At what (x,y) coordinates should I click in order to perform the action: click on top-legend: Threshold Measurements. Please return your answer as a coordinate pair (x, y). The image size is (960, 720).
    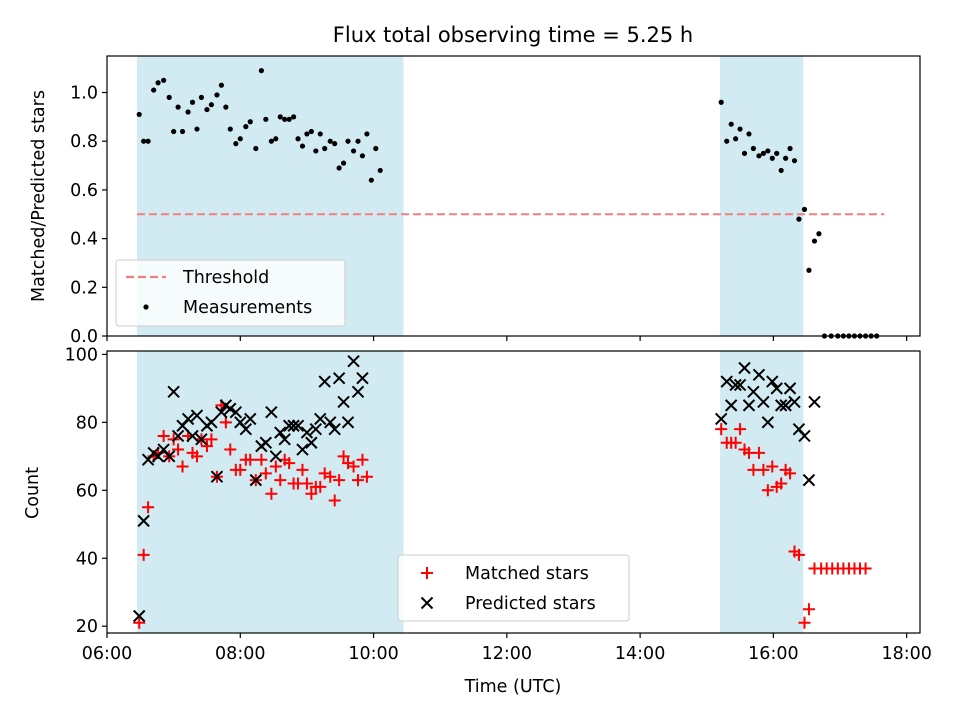
    Looking at the image, I should click on (230, 293).